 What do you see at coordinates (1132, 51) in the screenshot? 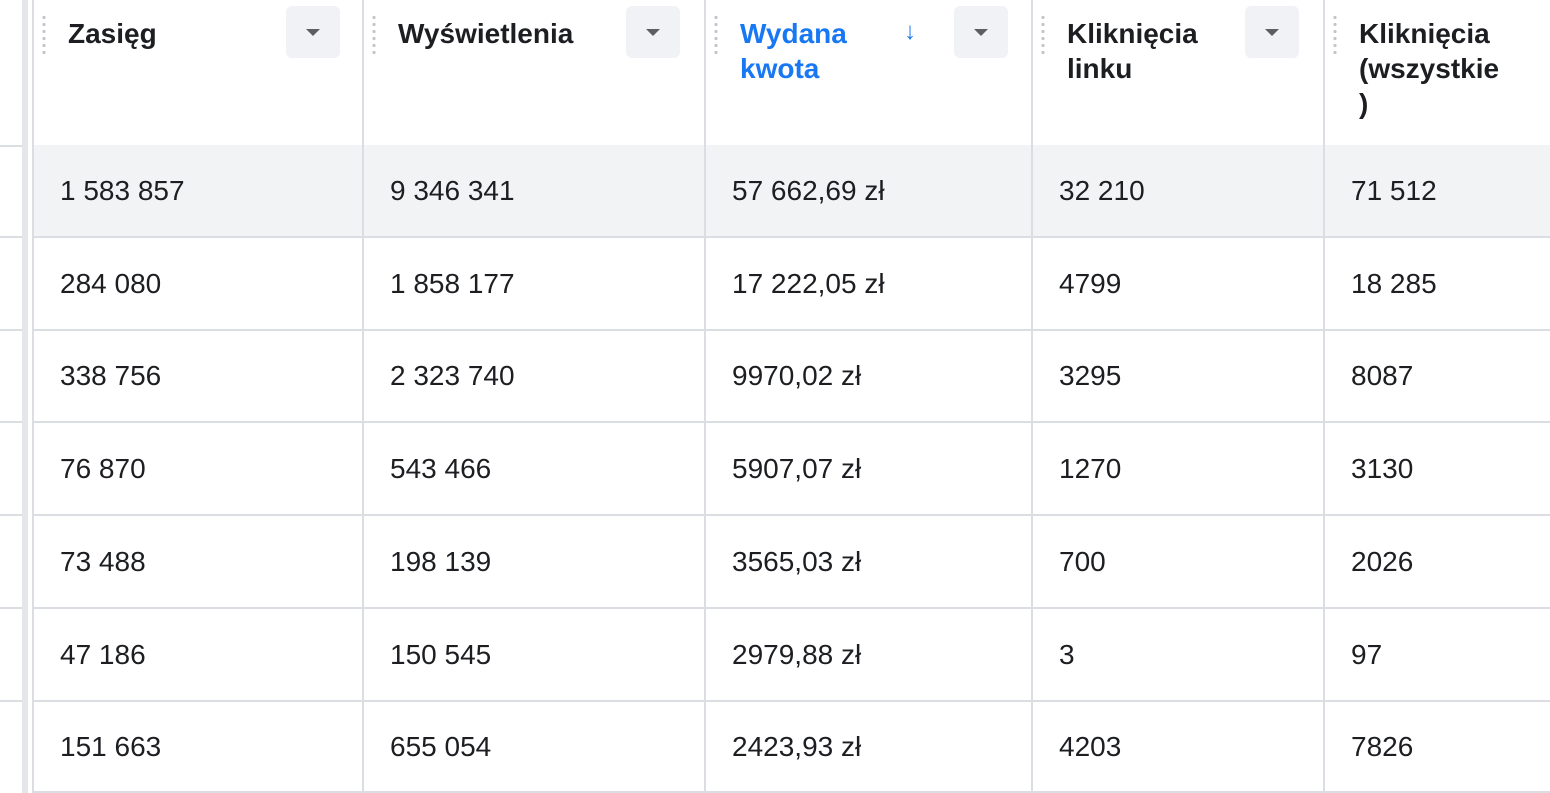
I see `column-header-label: Kliknięcia linku` at bounding box center [1132, 51].